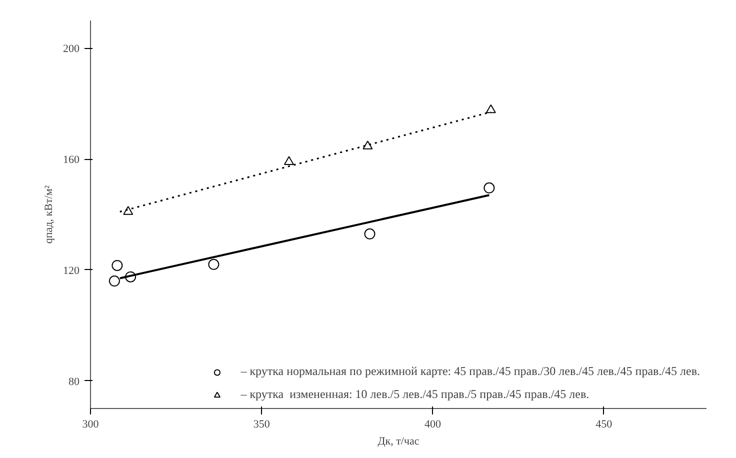 The width and height of the screenshot is (736, 458). I want to click on y-tick-label: 120, so click(71, 270).